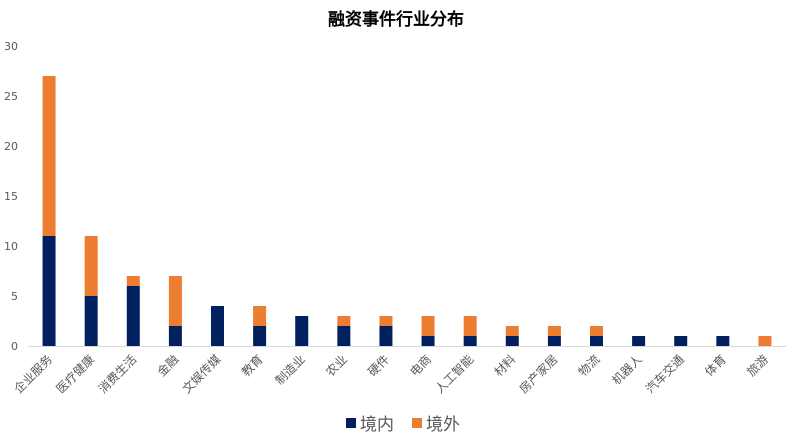  What do you see at coordinates (715, 366) in the screenshot?
I see `x-tick-label: 体育` at bounding box center [715, 366].